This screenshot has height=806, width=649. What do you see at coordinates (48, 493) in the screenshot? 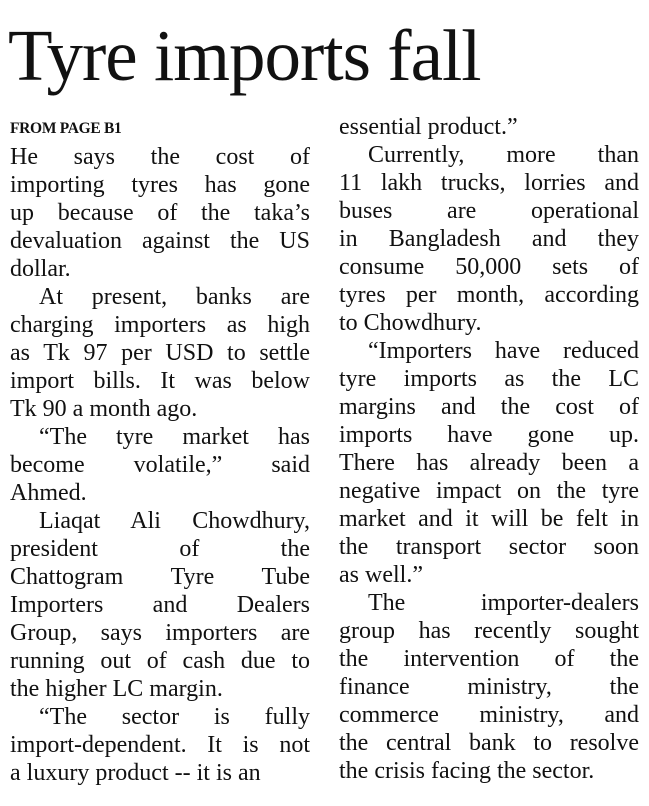
I see `text-line: Ahmed.` at bounding box center [48, 493].